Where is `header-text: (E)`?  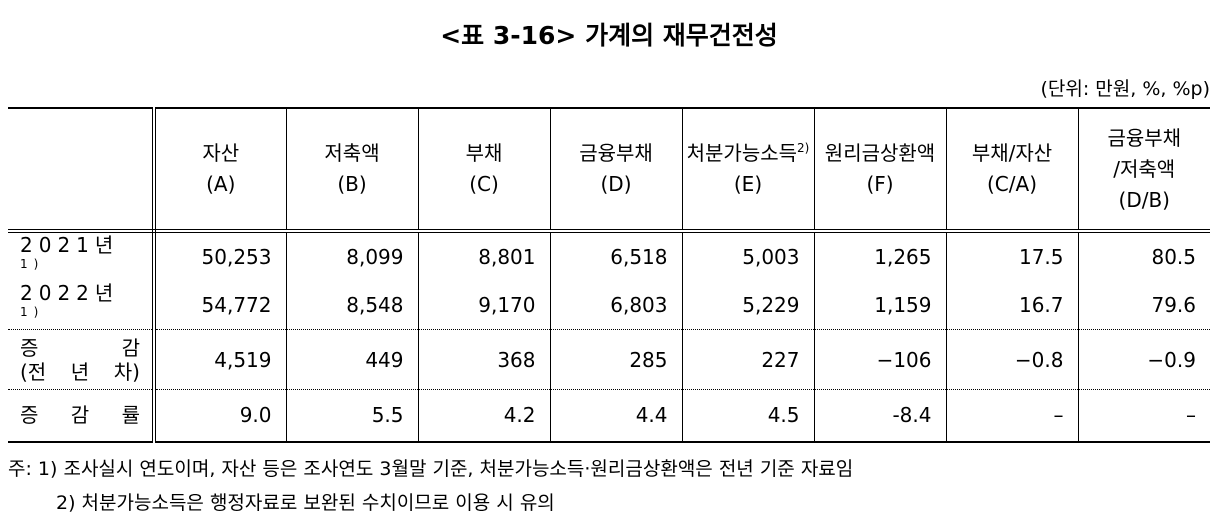
header-text: (E) is located at coordinates (748, 184).